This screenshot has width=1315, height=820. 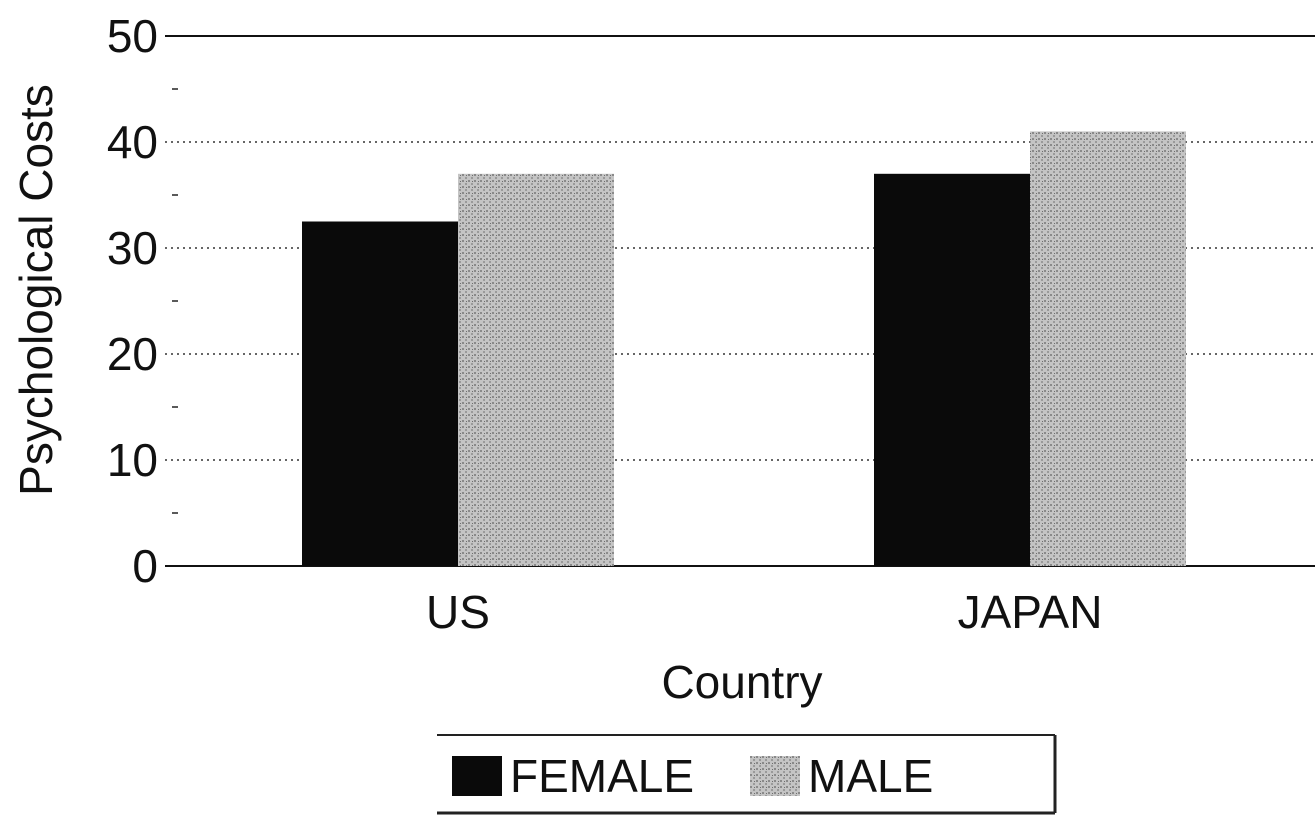 What do you see at coordinates (602, 776) in the screenshot?
I see `legend-label-female: FEMALE` at bounding box center [602, 776].